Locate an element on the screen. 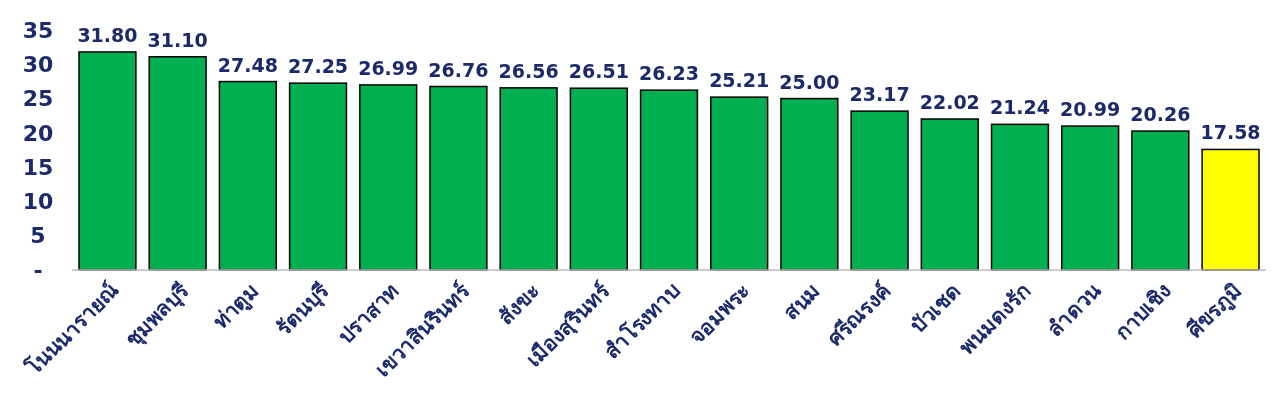  data-label: 27.48 is located at coordinates (247, 64).